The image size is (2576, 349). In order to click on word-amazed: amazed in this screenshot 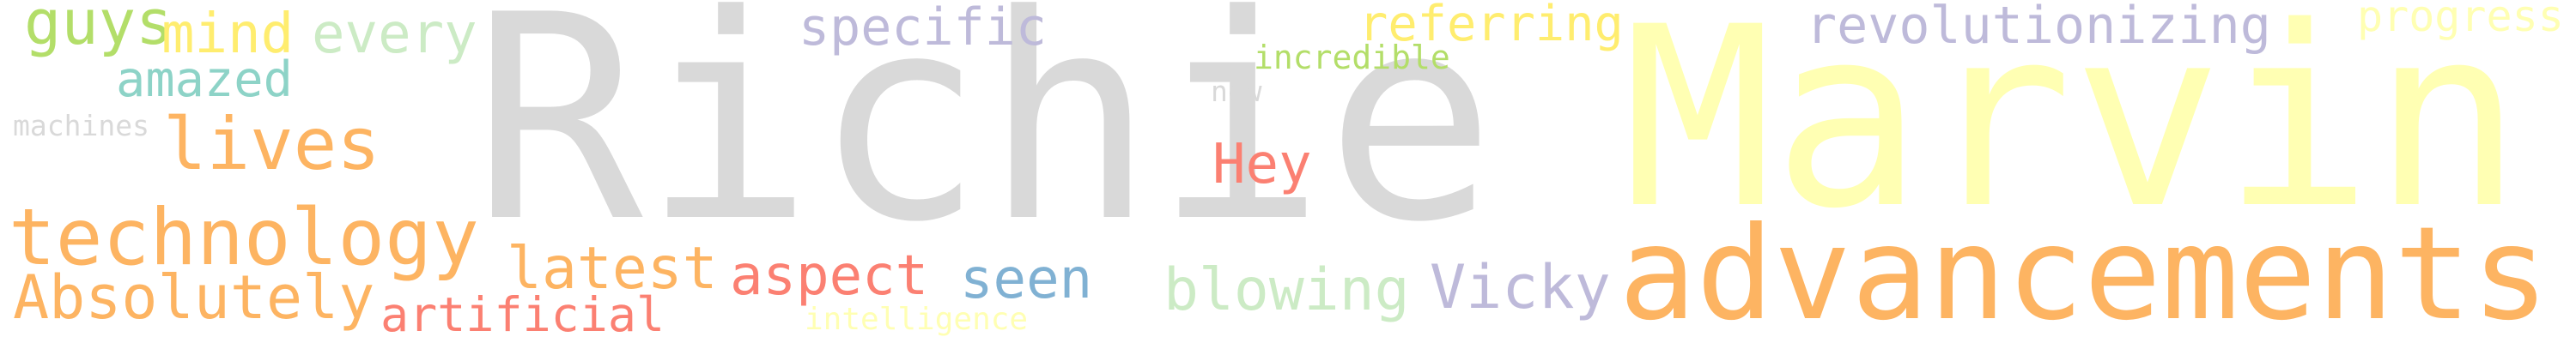, I will do `click(204, 79)`.